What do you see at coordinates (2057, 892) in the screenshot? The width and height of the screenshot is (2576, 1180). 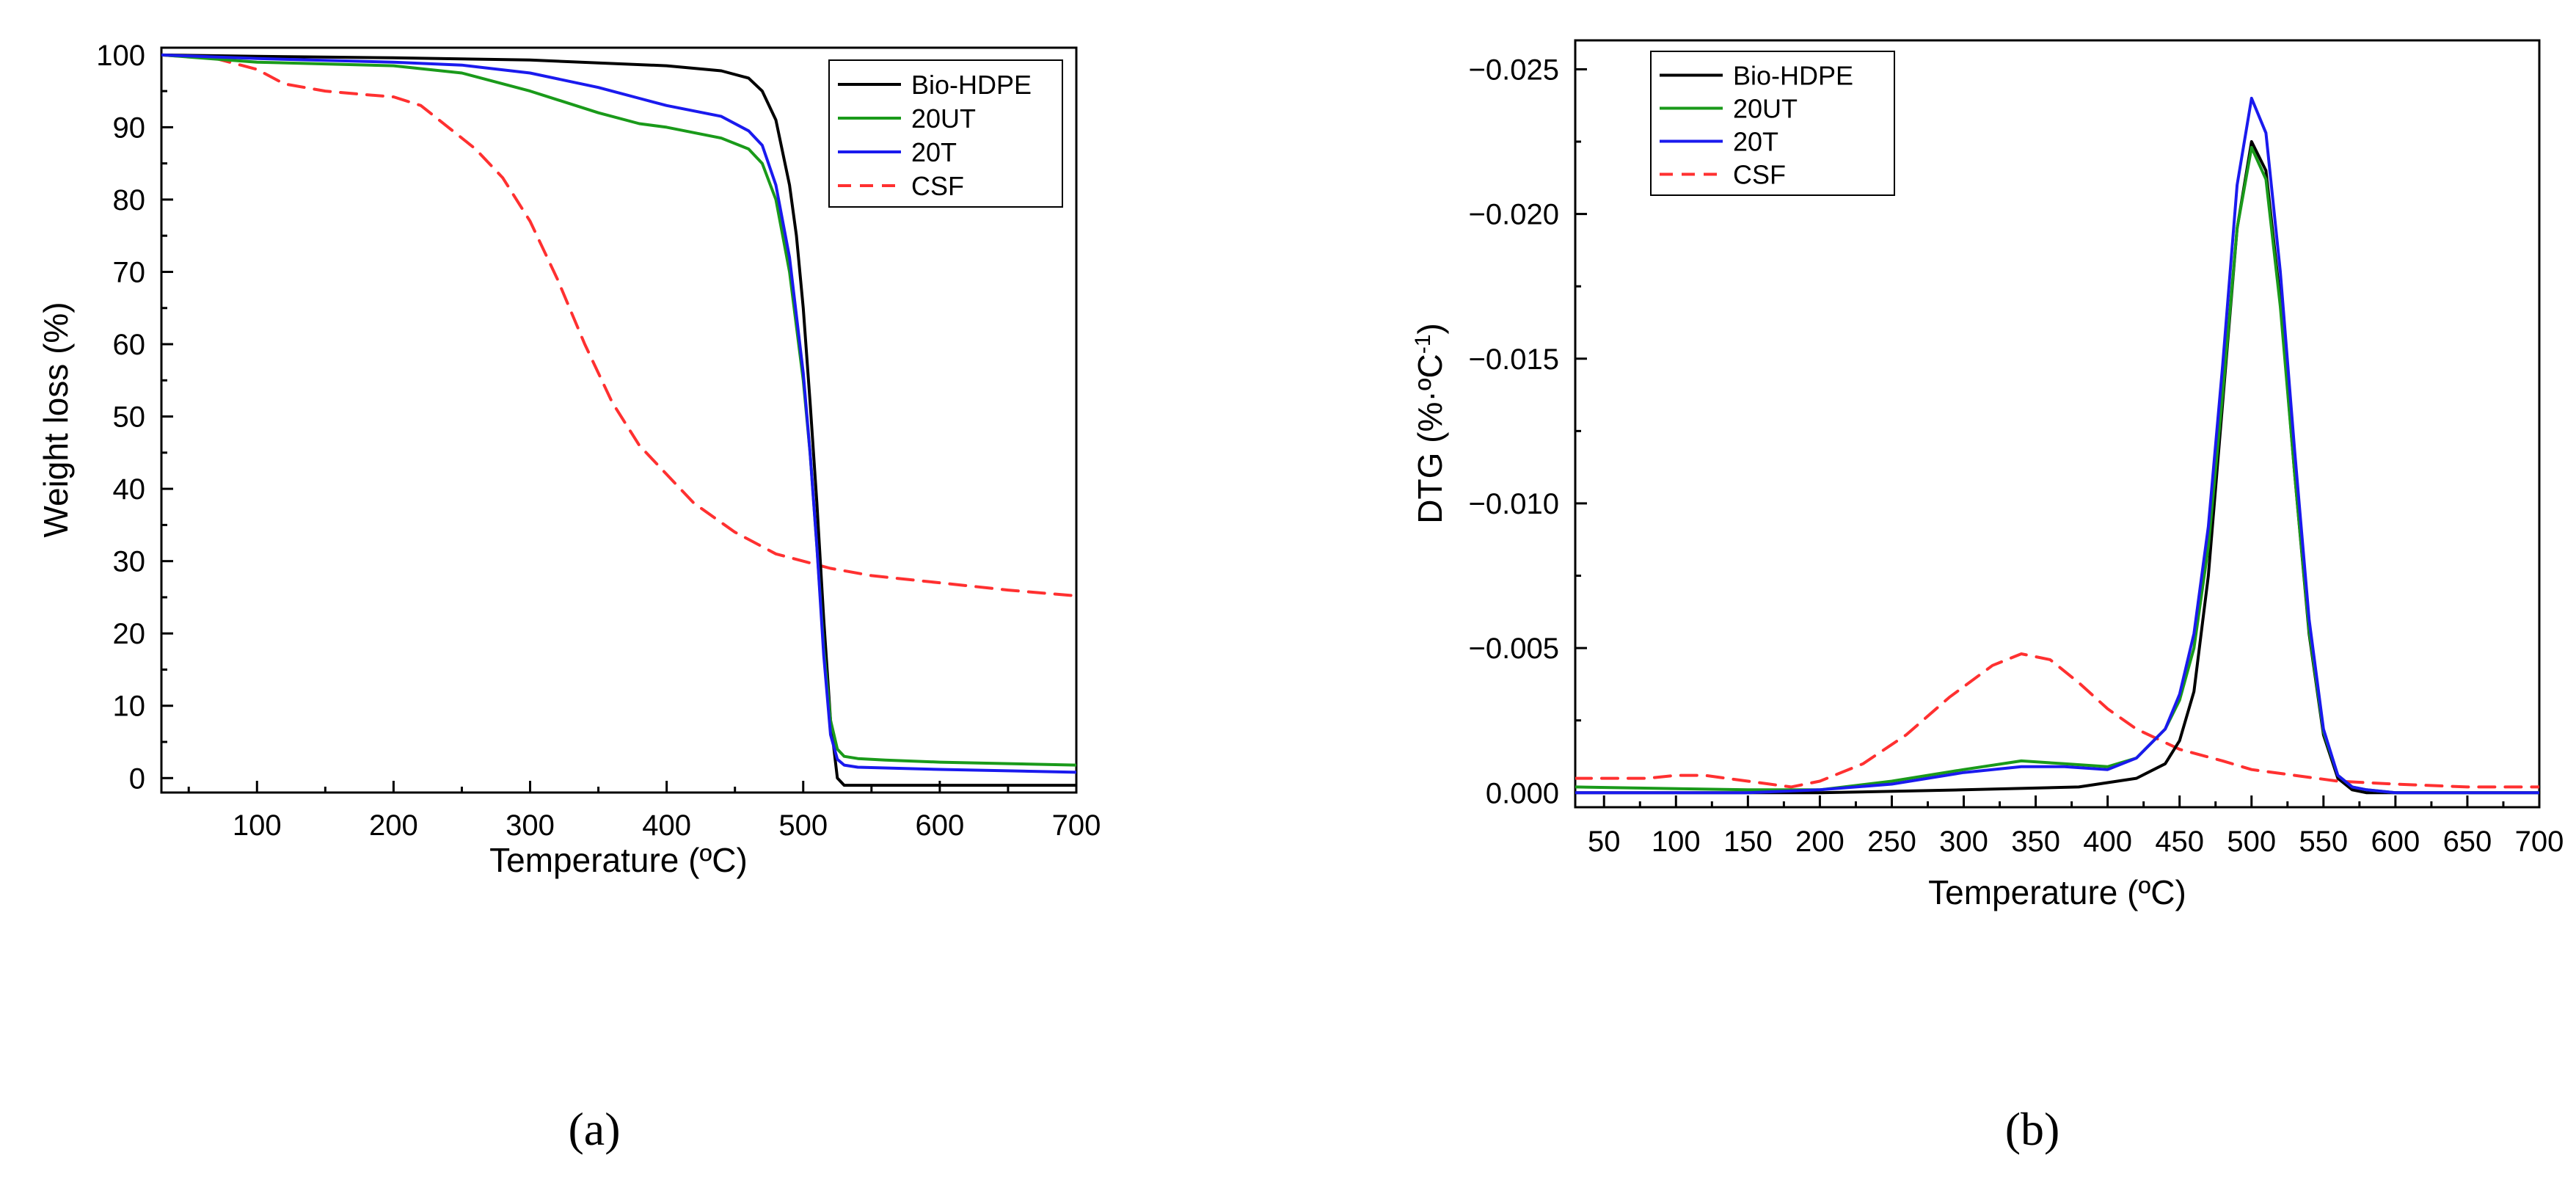 I see `panel-b-x-axis-title: Temperature (ºC)` at bounding box center [2057, 892].